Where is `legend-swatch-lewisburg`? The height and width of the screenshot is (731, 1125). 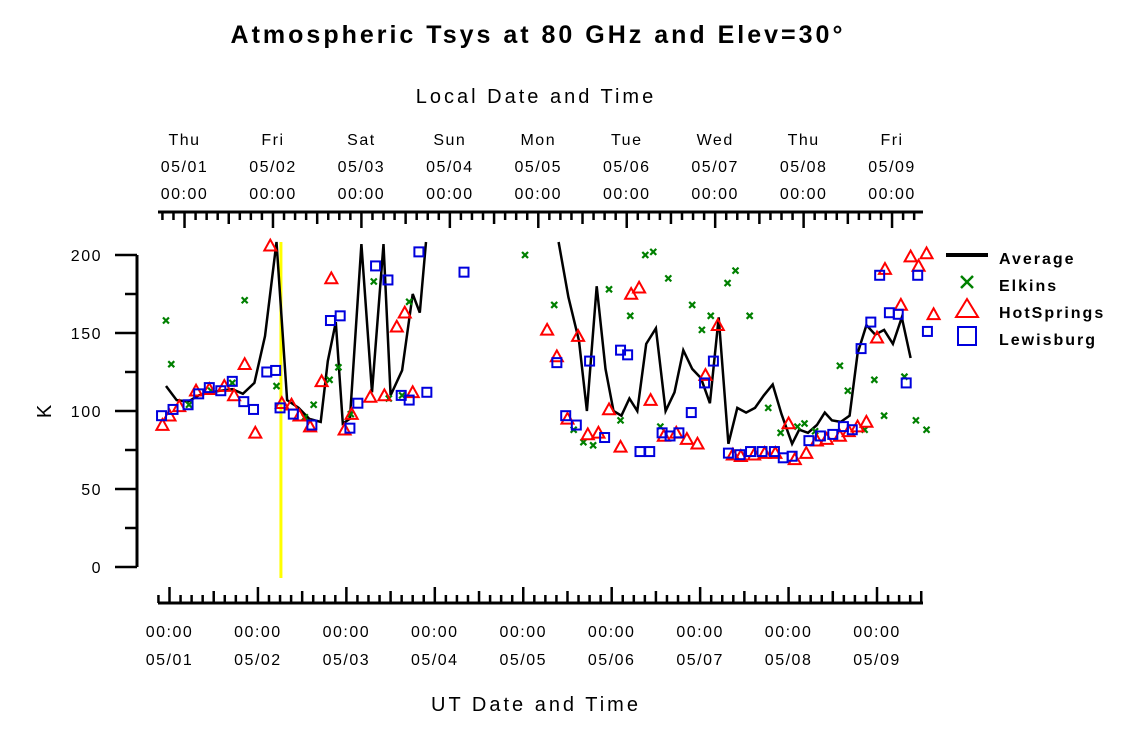
legend-swatch-lewisburg is located at coordinates (967, 336).